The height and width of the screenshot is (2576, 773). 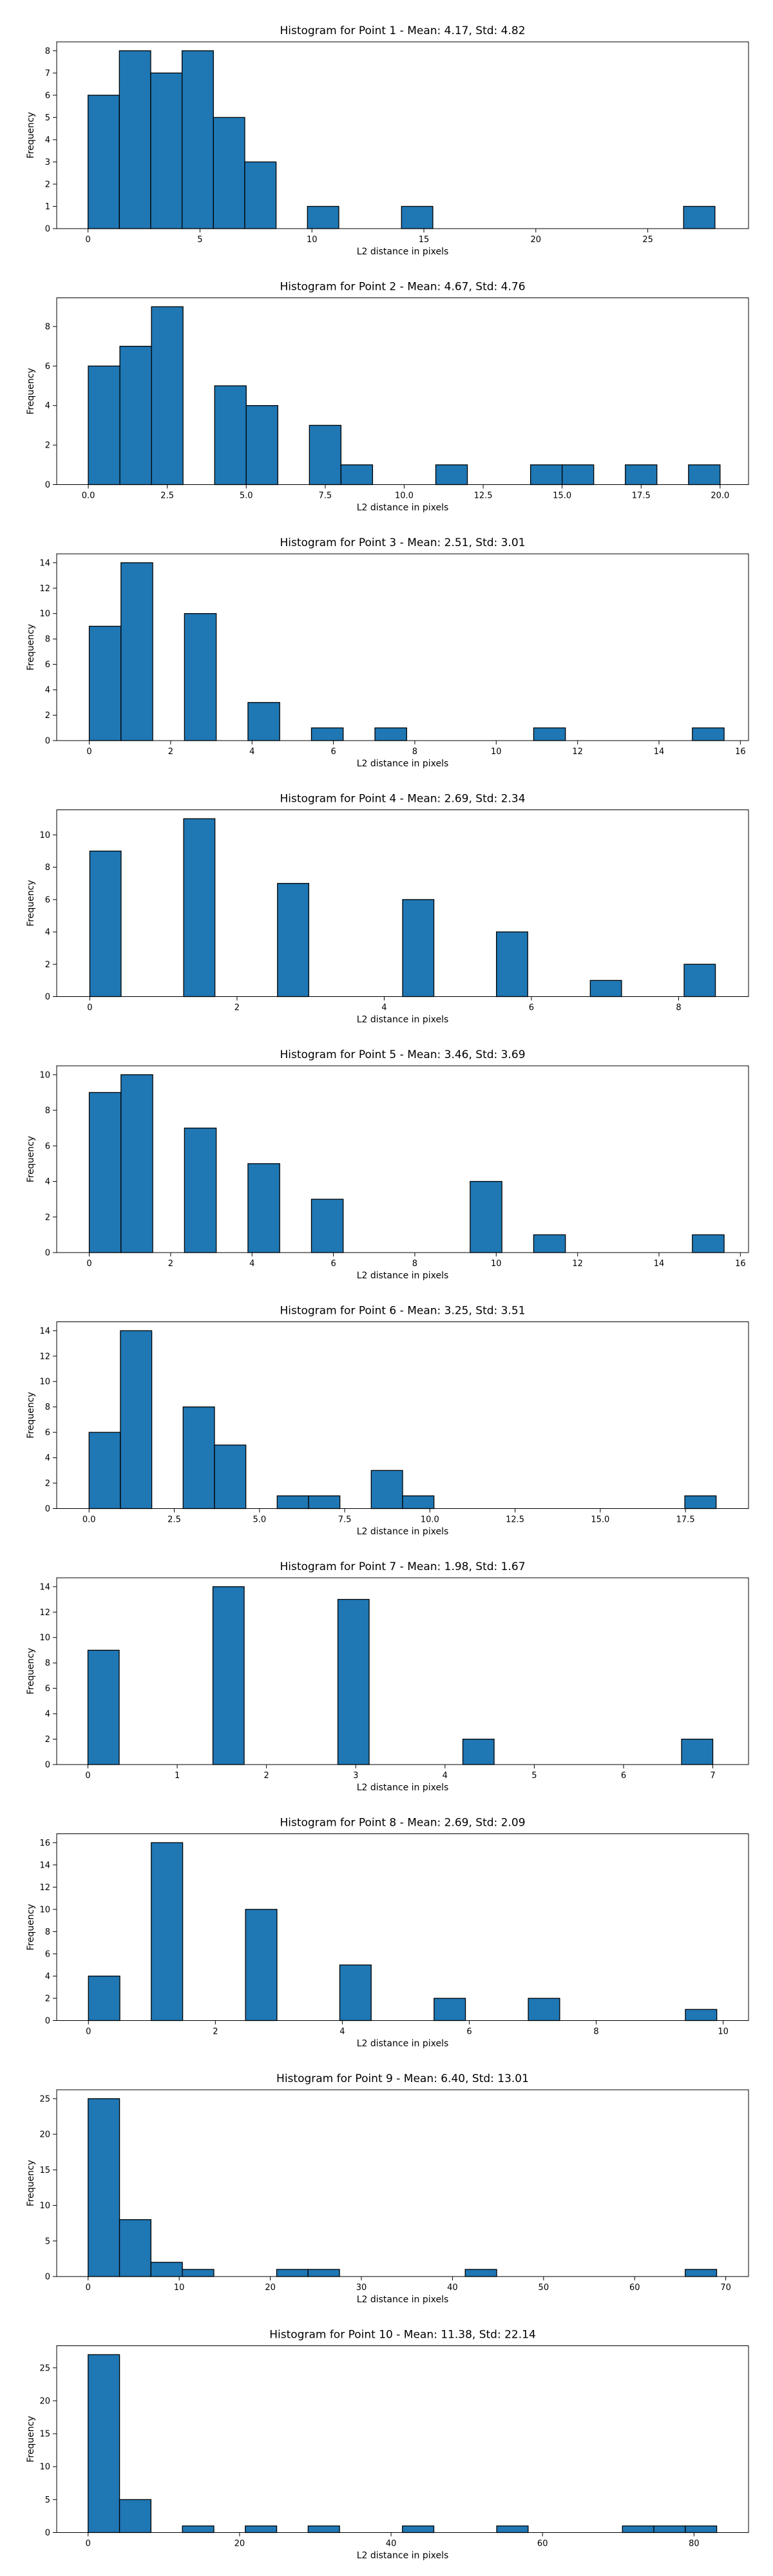 What do you see at coordinates (177, 1776) in the screenshot?
I see `x-tick-label: 1` at bounding box center [177, 1776].